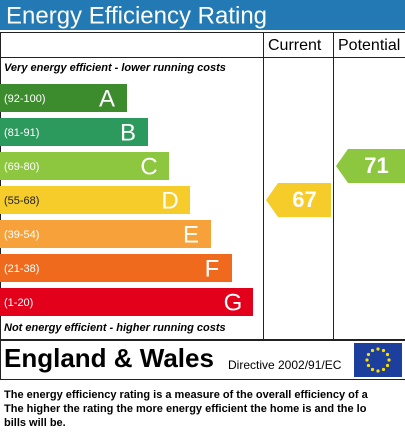 This screenshot has width=405, height=437. What do you see at coordinates (191, 234) in the screenshot?
I see `band-letter: E` at bounding box center [191, 234].